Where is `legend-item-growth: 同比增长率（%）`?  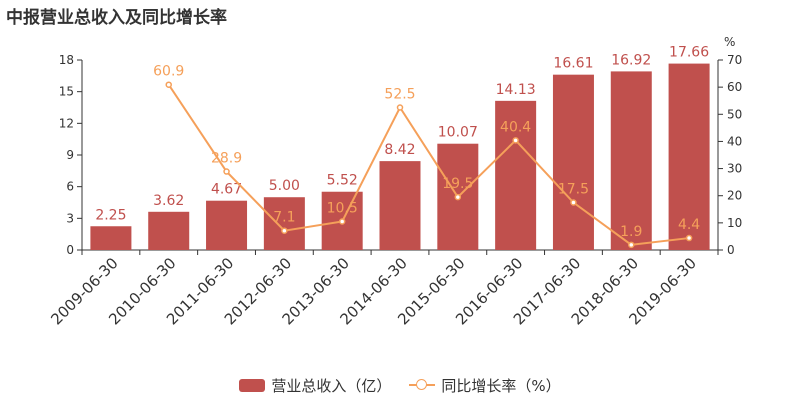 legend-item-growth: 同比增长率（%） is located at coordinates (485, 385).